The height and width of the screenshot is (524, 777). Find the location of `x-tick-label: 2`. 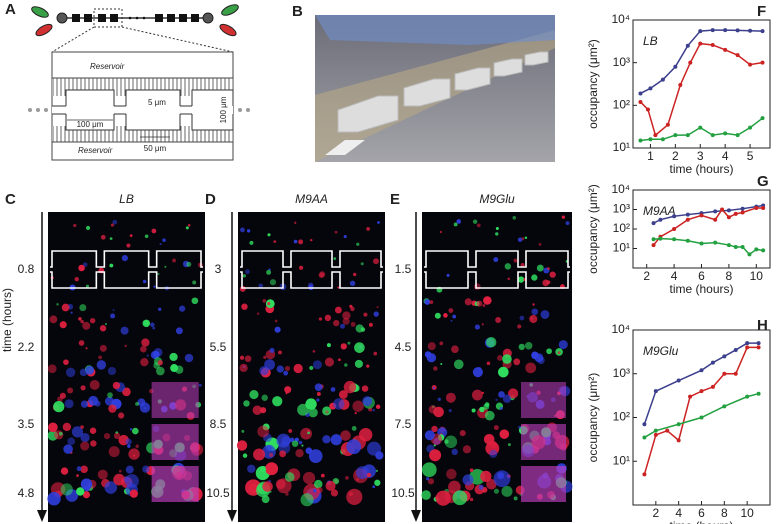

x-tick-label: 2 is located at coordinates (675, 156).